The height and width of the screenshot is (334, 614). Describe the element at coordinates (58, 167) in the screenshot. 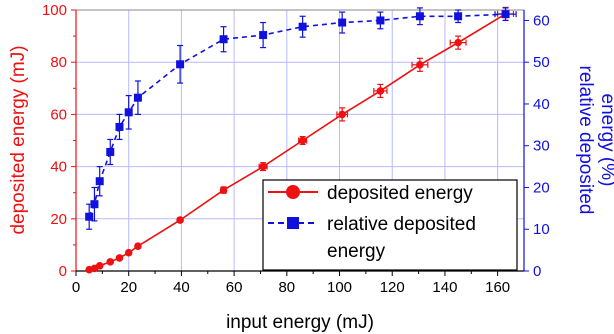

I see `y-left-tick-label: 40` at that location.